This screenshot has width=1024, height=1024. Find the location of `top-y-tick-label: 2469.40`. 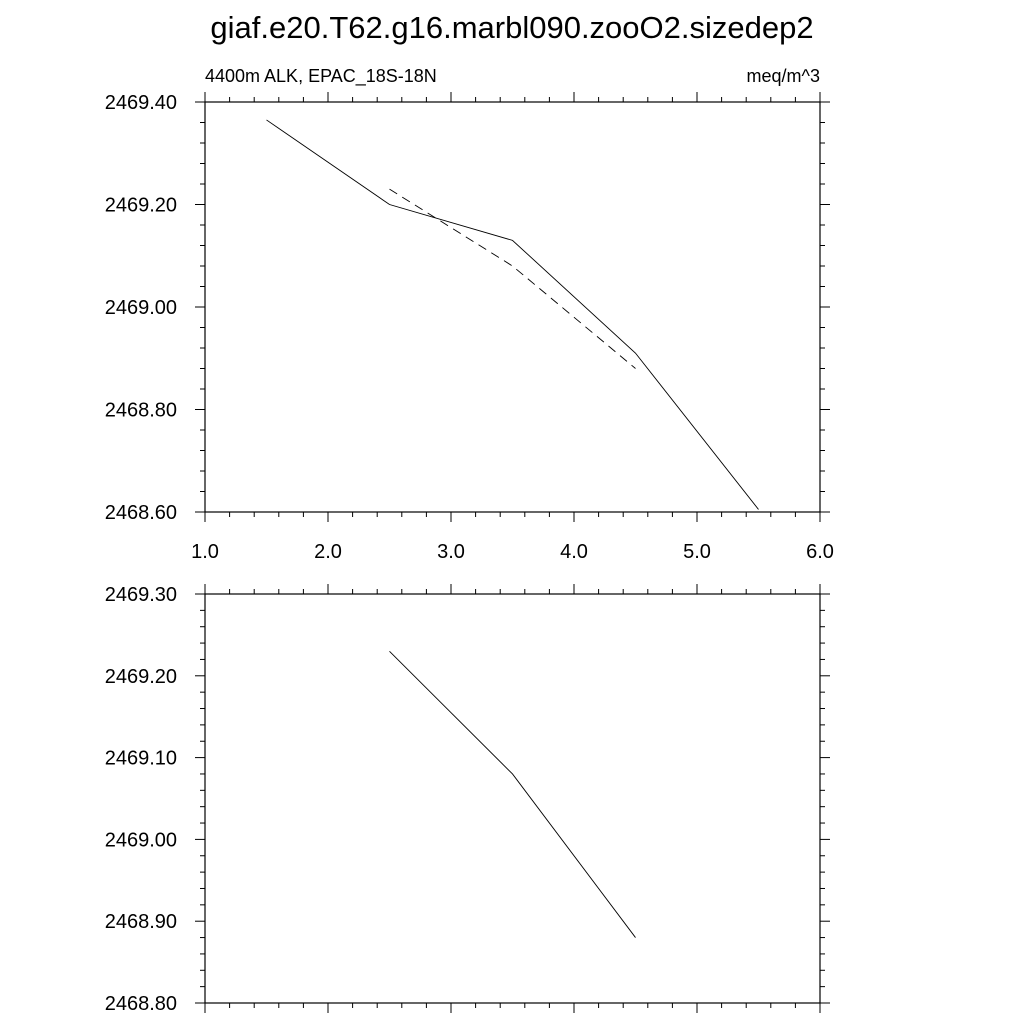

top-y-tick-label: 2469.40 is located at coordinates (141, 103).